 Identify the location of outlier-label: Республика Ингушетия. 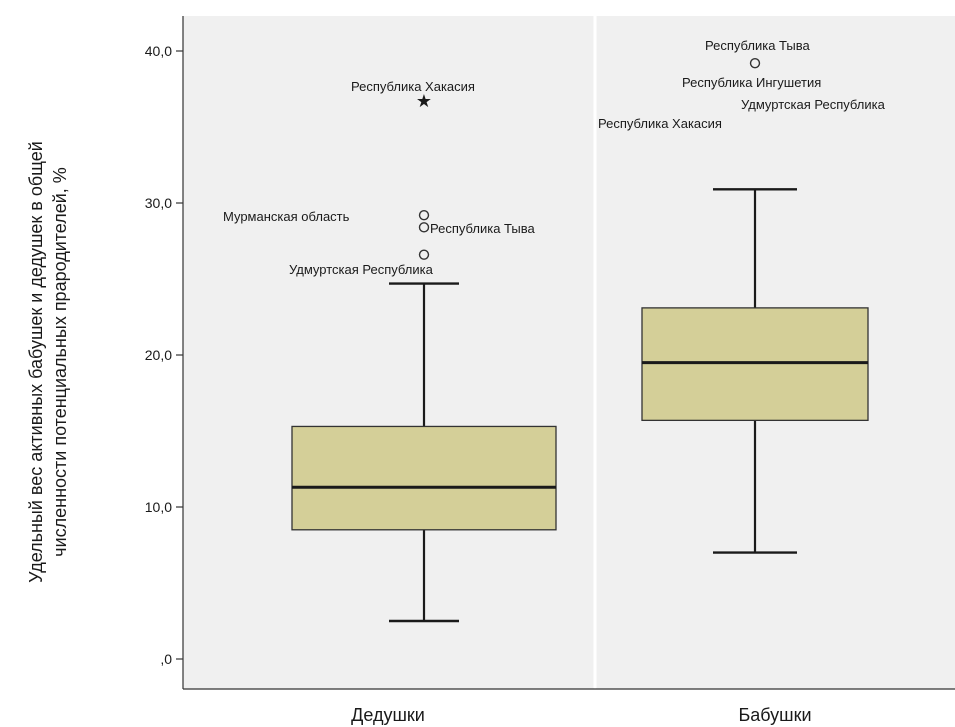
(751, 82).